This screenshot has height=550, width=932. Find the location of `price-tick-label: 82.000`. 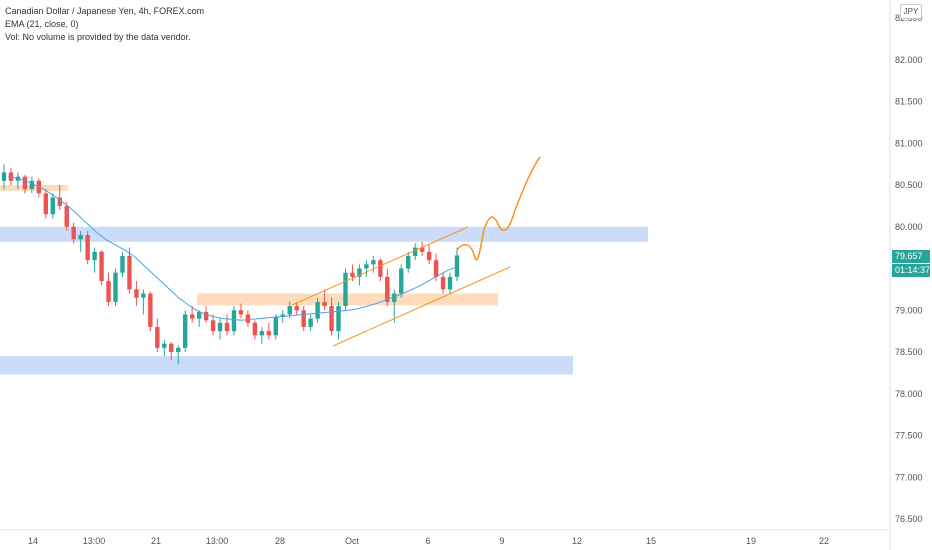

price-tick-label: 82.000 is located at coordinates (909, 60).